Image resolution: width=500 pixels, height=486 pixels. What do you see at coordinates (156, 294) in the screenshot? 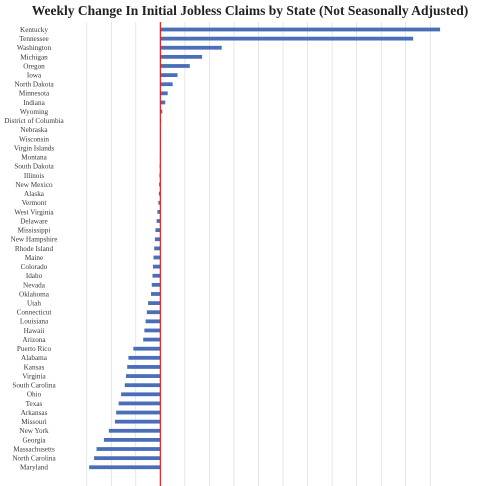
I see `bar-oklahoma` at bounding box center [156, 294].